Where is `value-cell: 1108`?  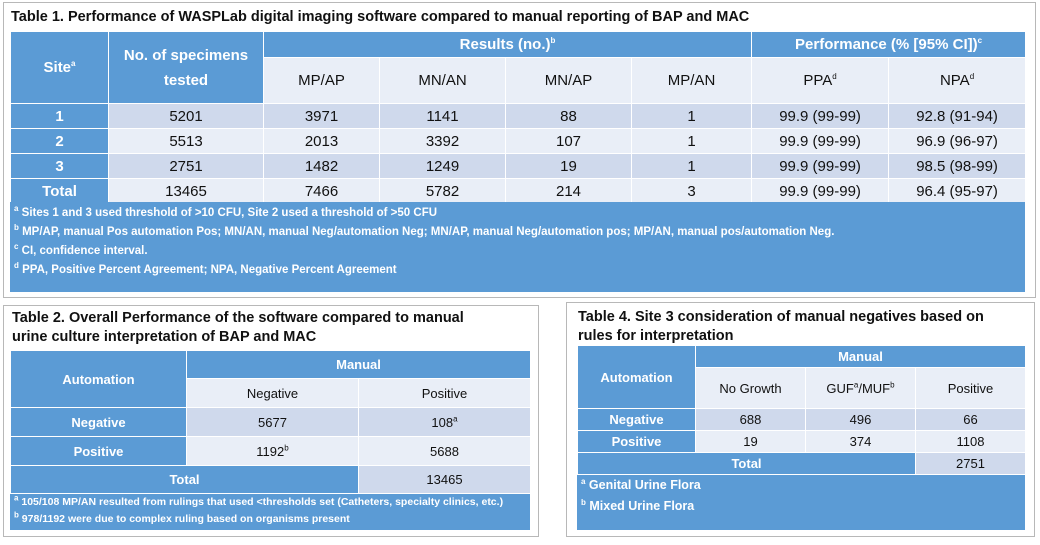 value-cell: 1108 is located at coordinates (970, 441).